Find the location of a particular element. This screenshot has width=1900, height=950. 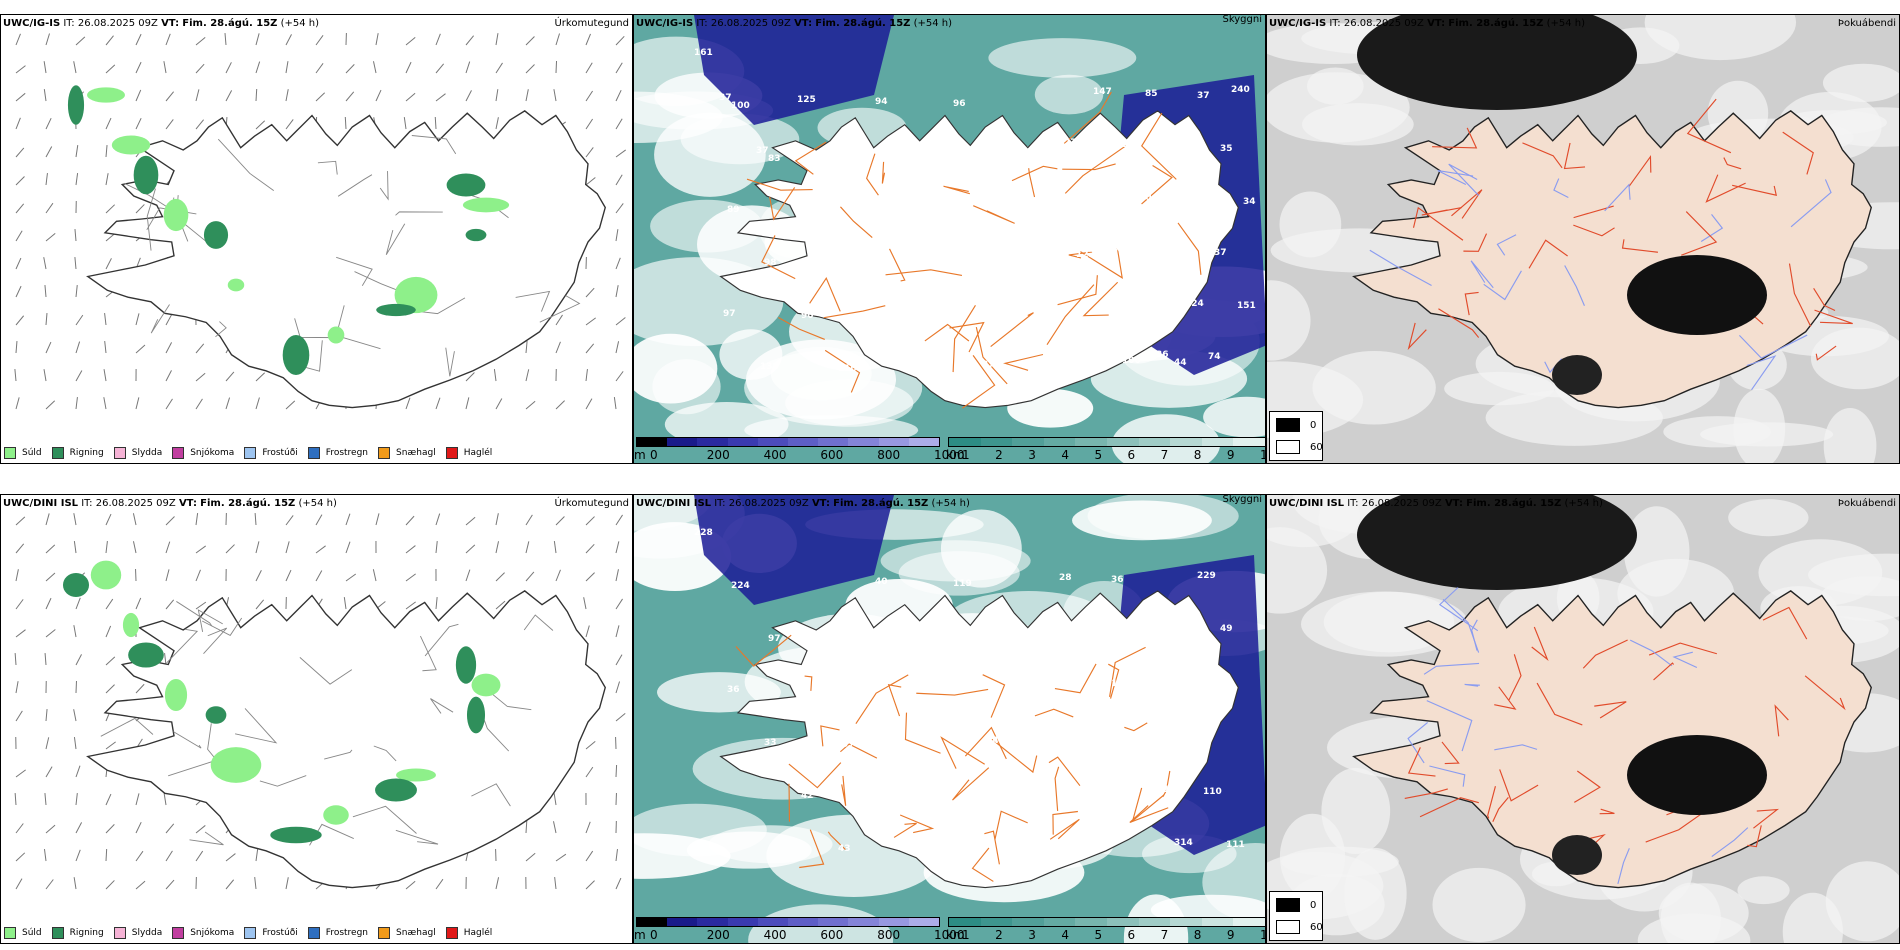

visibility-value-label: 119 is located at coordinates (962, 584).